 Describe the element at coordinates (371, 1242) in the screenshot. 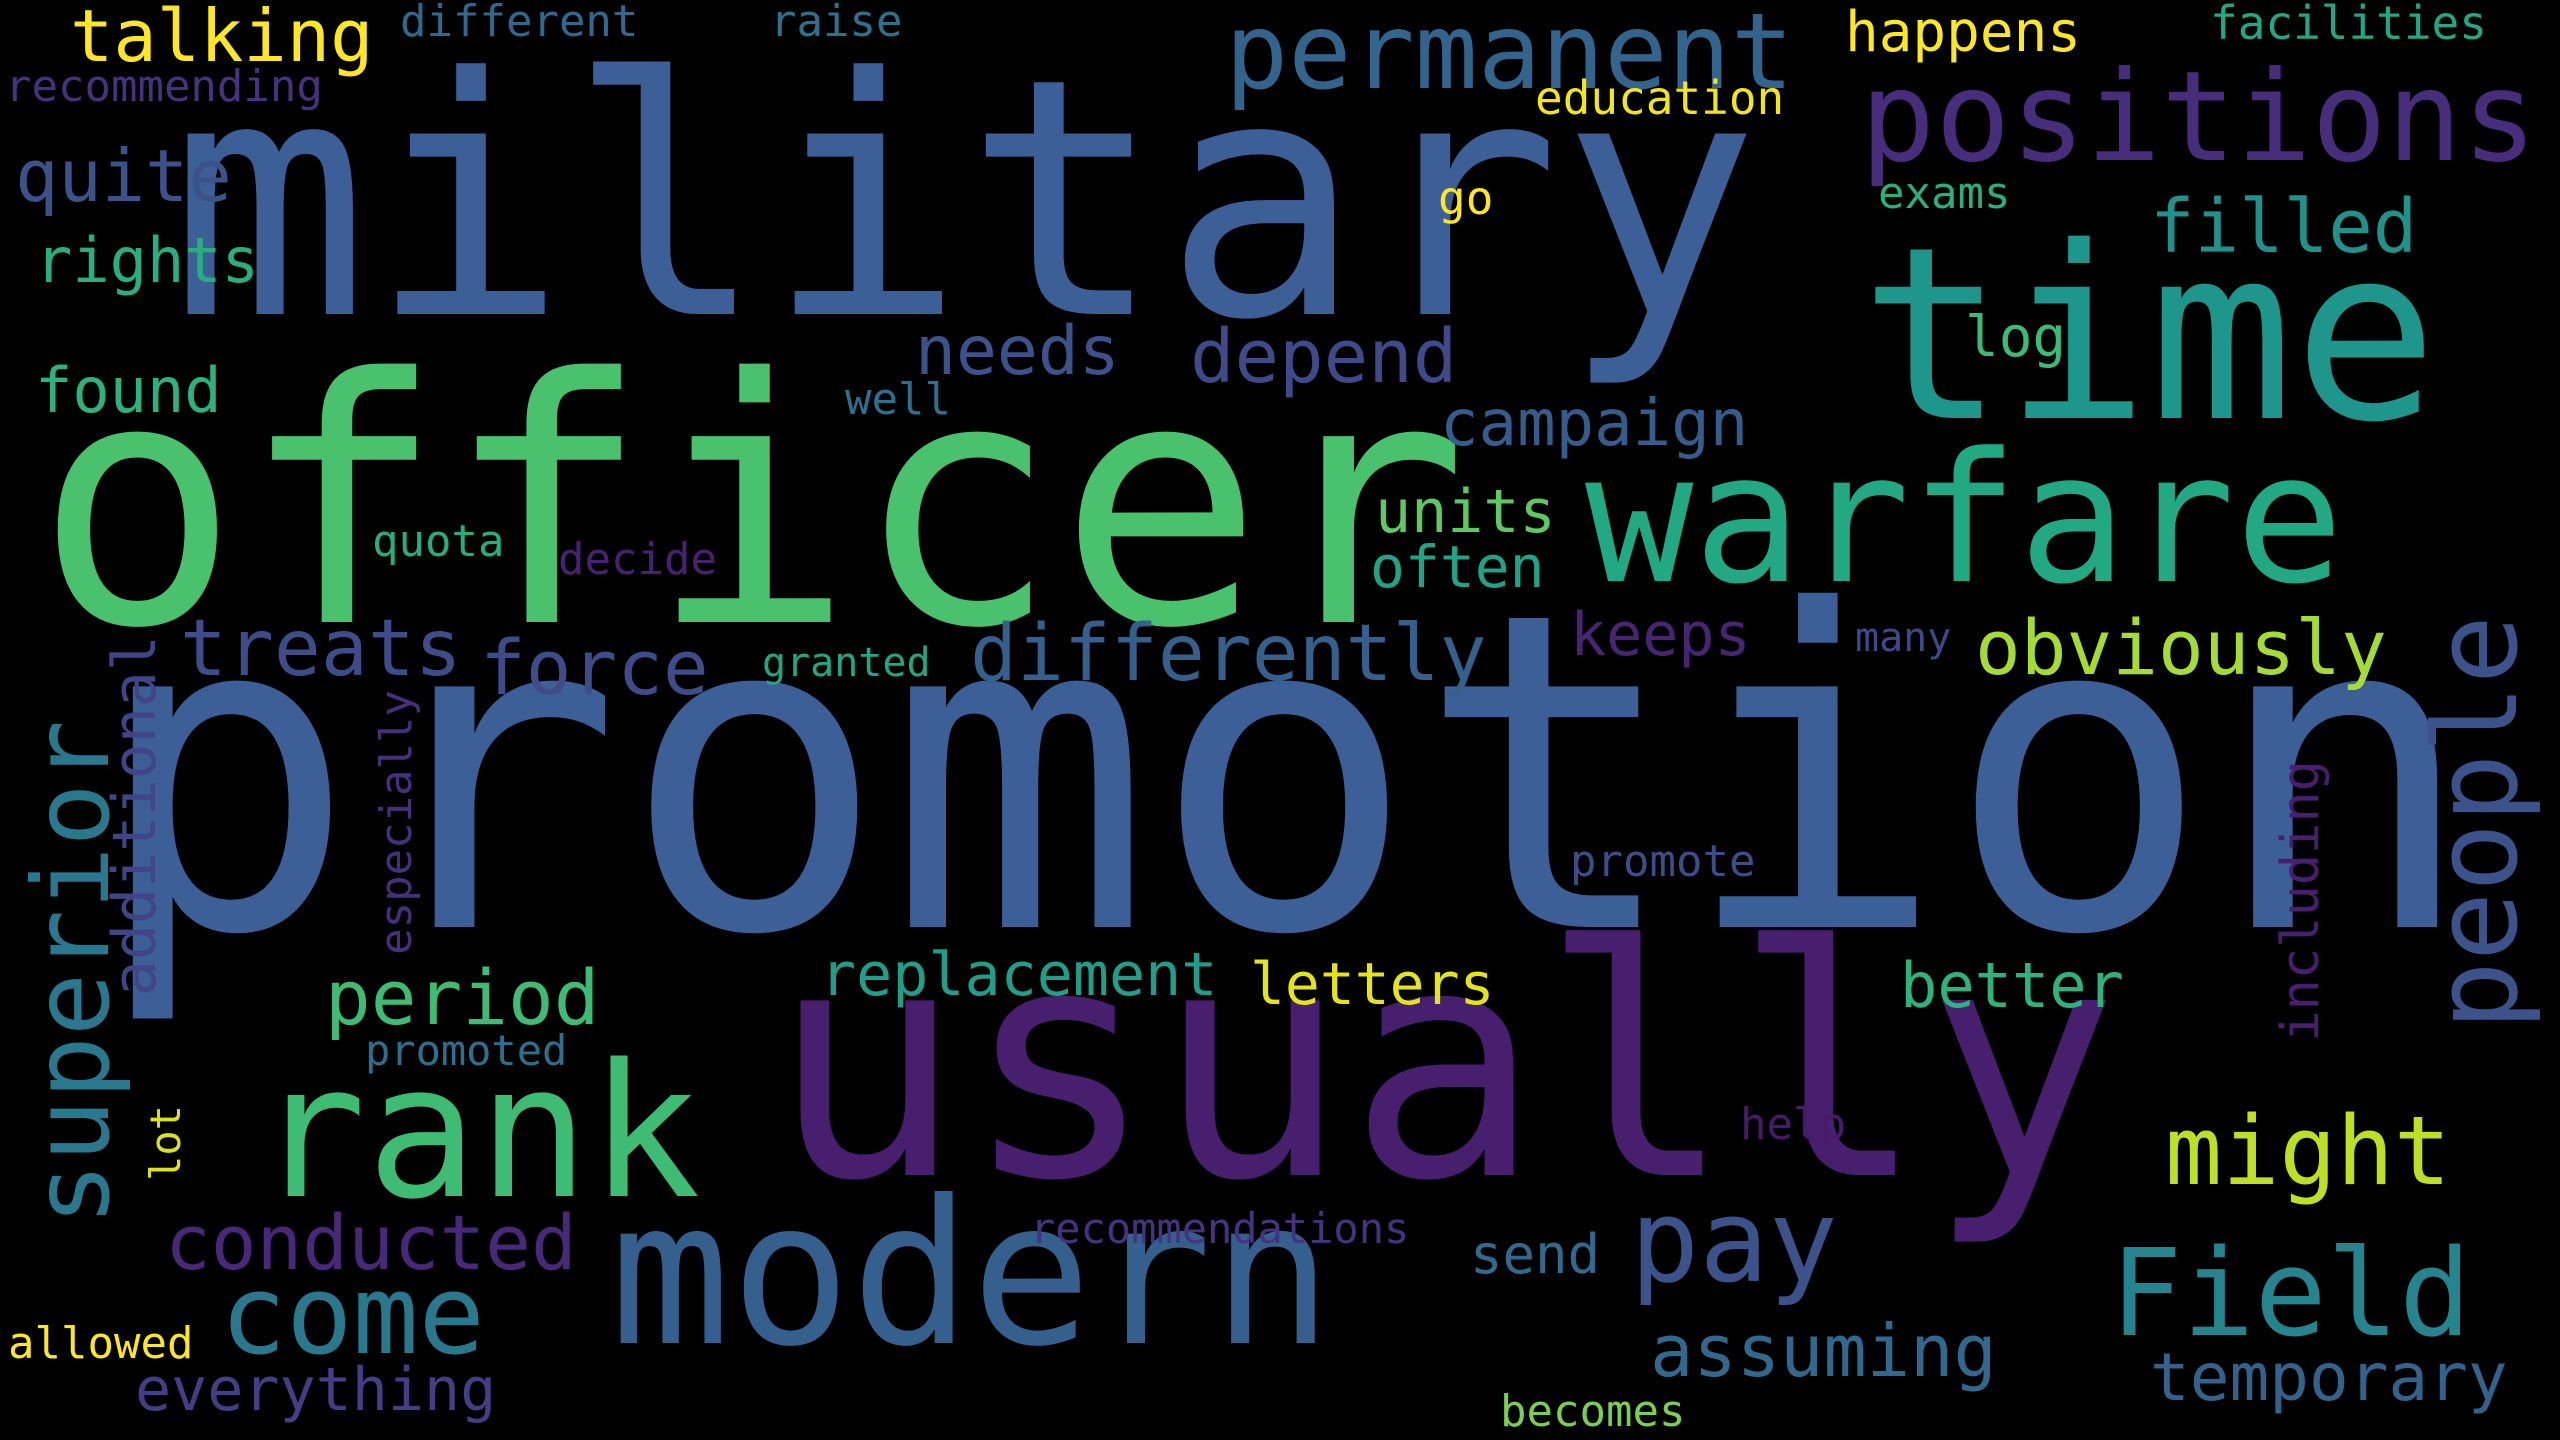

I see `word-conducted: conducted` at that location.